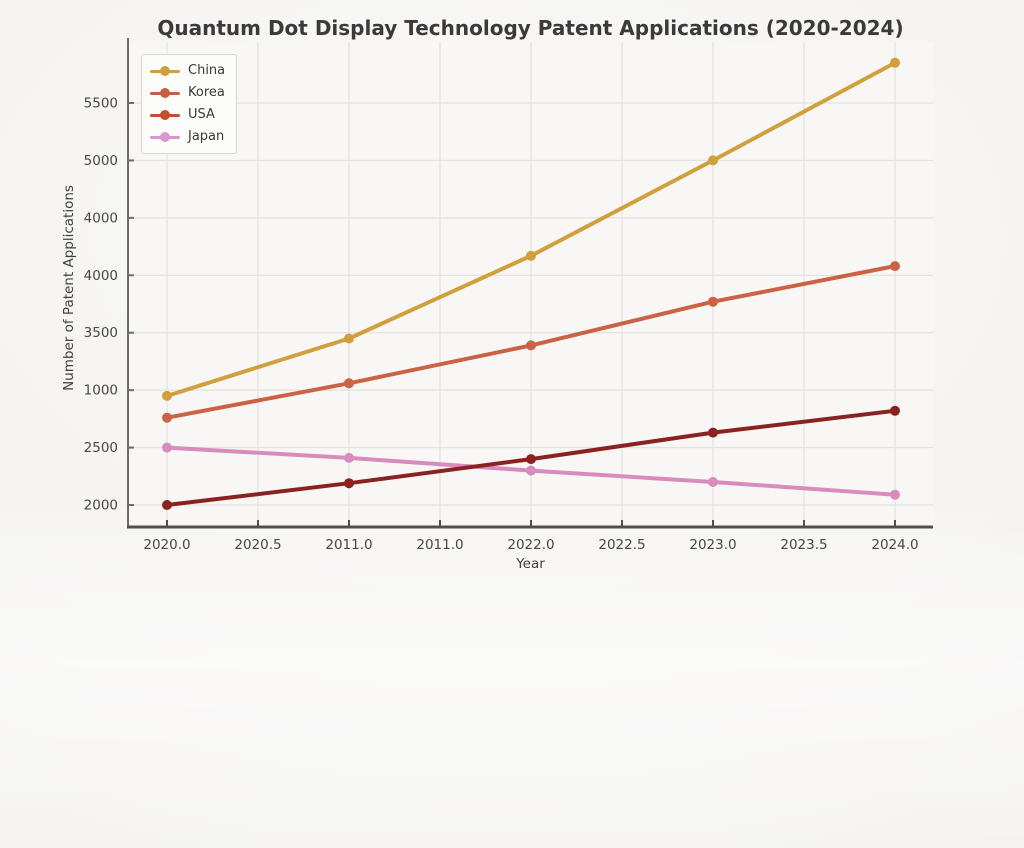  I want to click on y-tick-label: 2500, so click(101, 448).